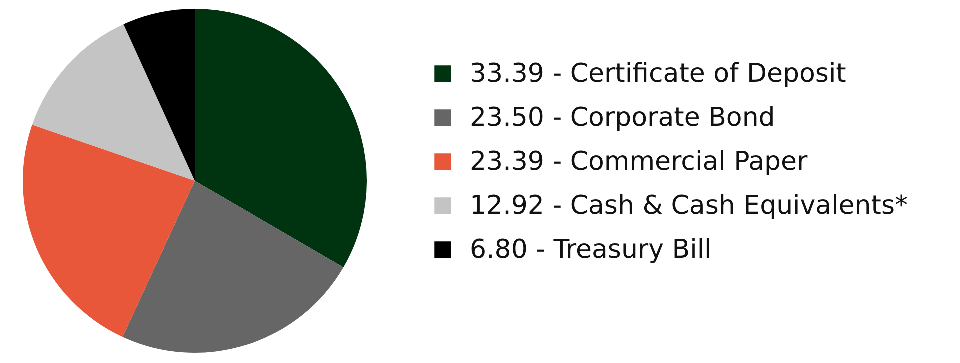 This screenshot has width=960, height=363. What do you see at coordinates (623, 118) in the screenshot?
I see `legend-label: 23.50 - Corporate Bond` at bounding box center [623, 118].